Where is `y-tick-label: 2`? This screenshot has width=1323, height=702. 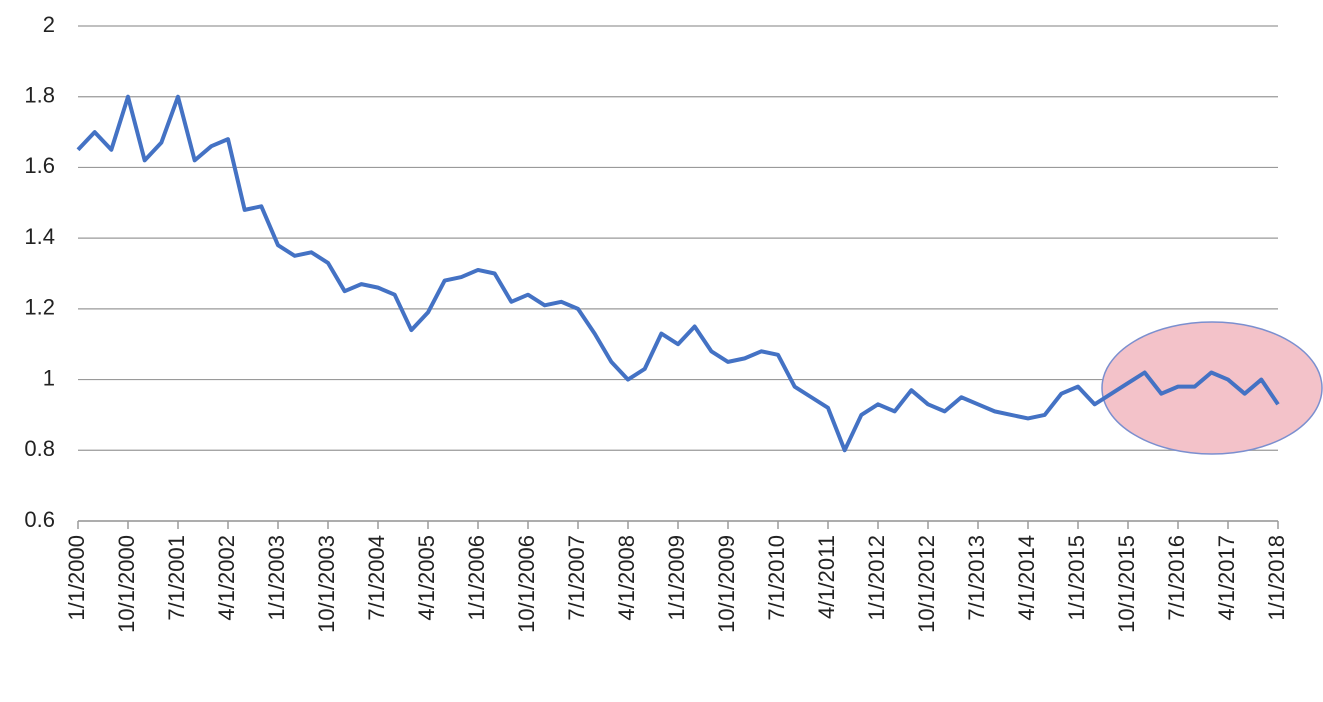
y-tick-label: 2 is located at coordinates (49, 24).